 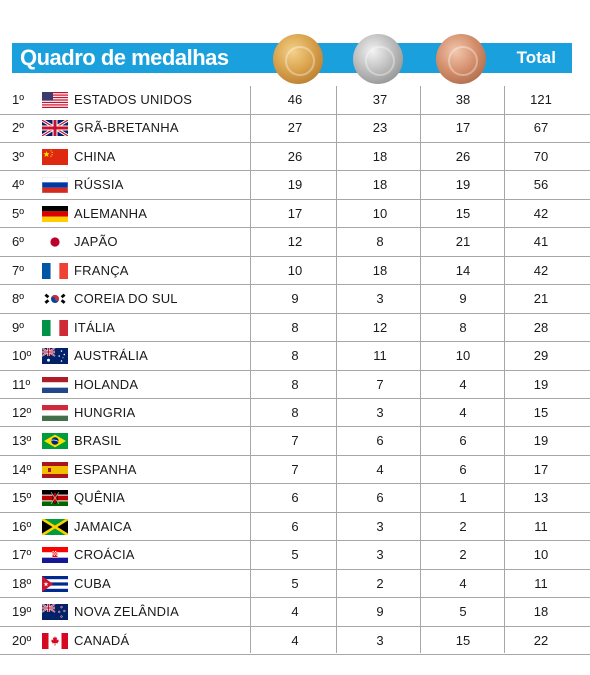 What do you see at coordinates (463, 299) in the screenshot?
I see `bronze-count: 9` at bounding box center [463, 299].